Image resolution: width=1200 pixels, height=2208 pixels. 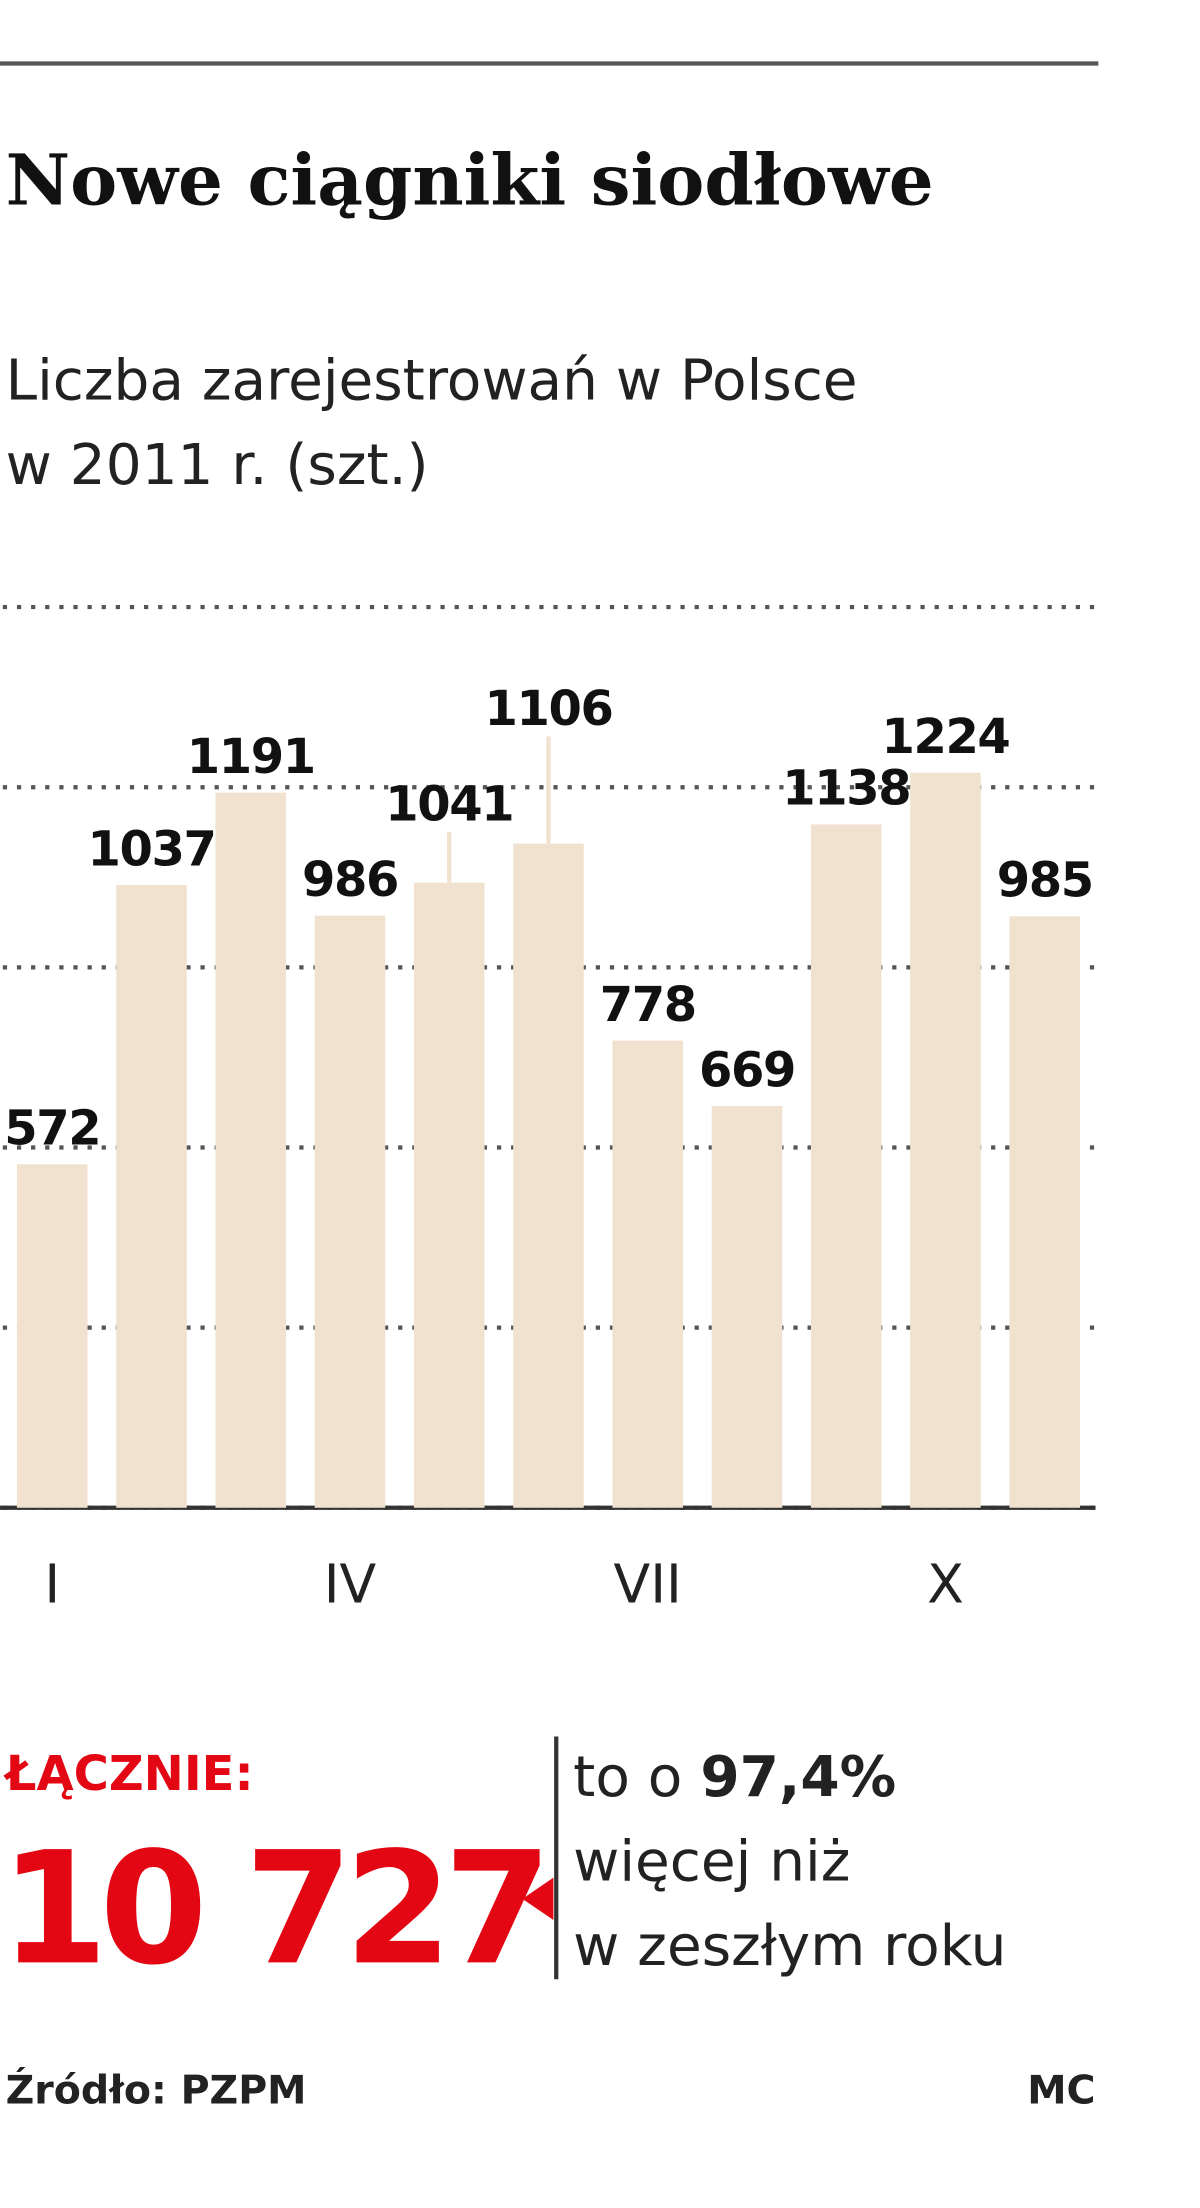 I want to click on chart-title: Nowe ciągniki siodłowe, so click(x=470, y=180).